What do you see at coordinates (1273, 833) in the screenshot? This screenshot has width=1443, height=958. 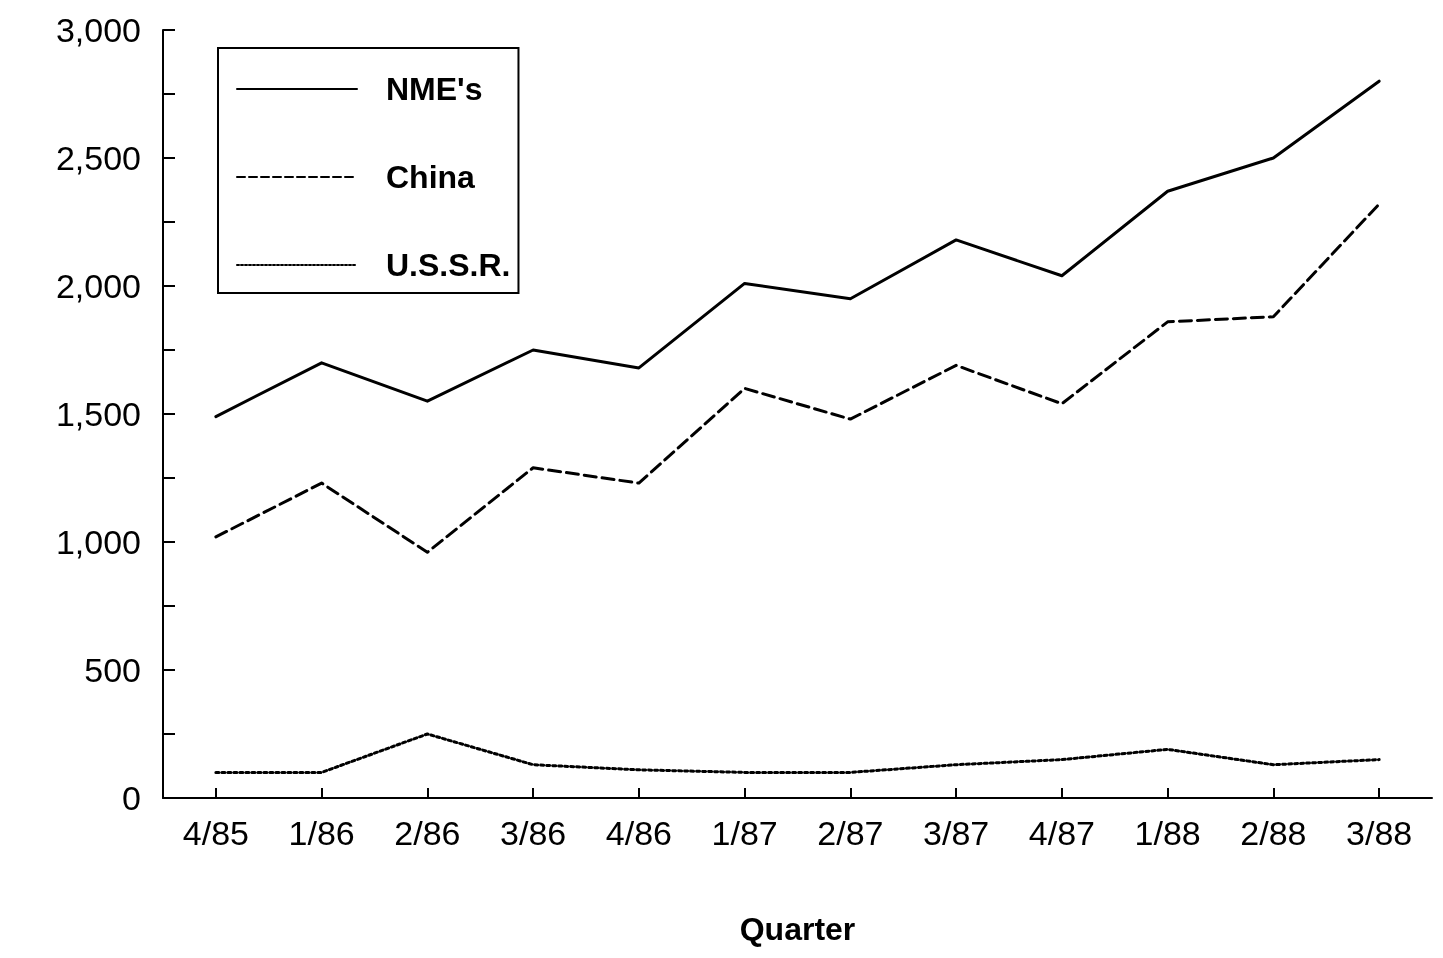 I see `x-tick-label: 2/88` at bounding box center [1273, 833].